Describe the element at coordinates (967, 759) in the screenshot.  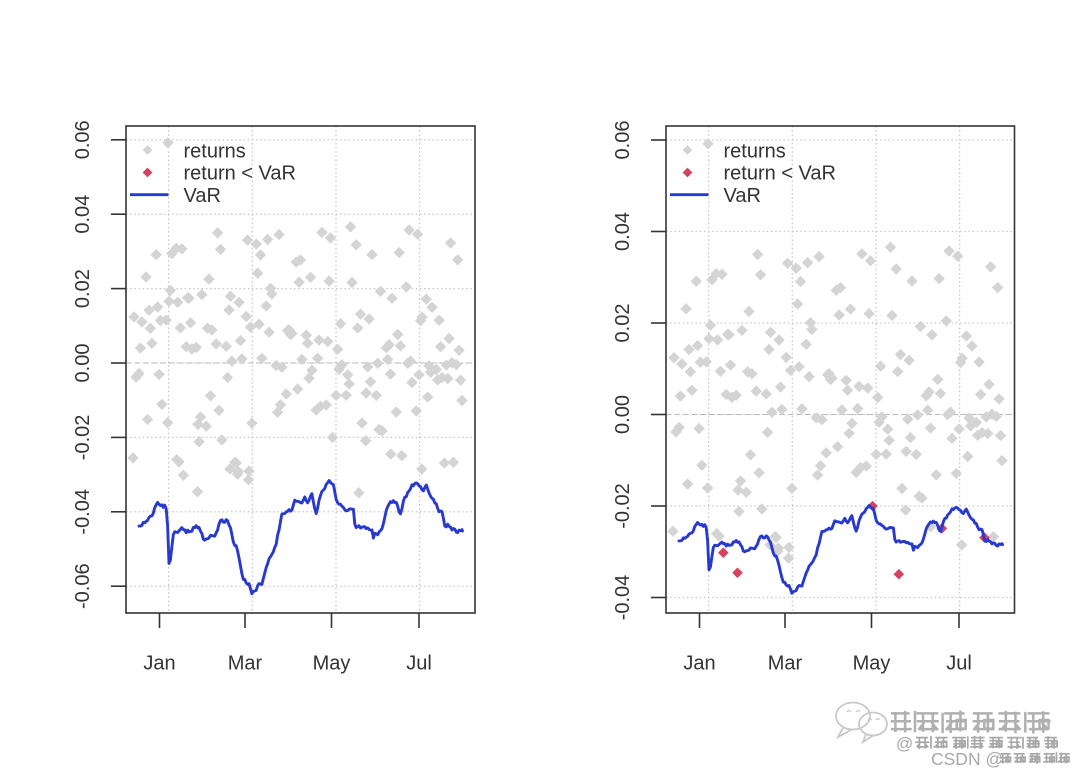
I see `svg-text: CSDN @` at that location.